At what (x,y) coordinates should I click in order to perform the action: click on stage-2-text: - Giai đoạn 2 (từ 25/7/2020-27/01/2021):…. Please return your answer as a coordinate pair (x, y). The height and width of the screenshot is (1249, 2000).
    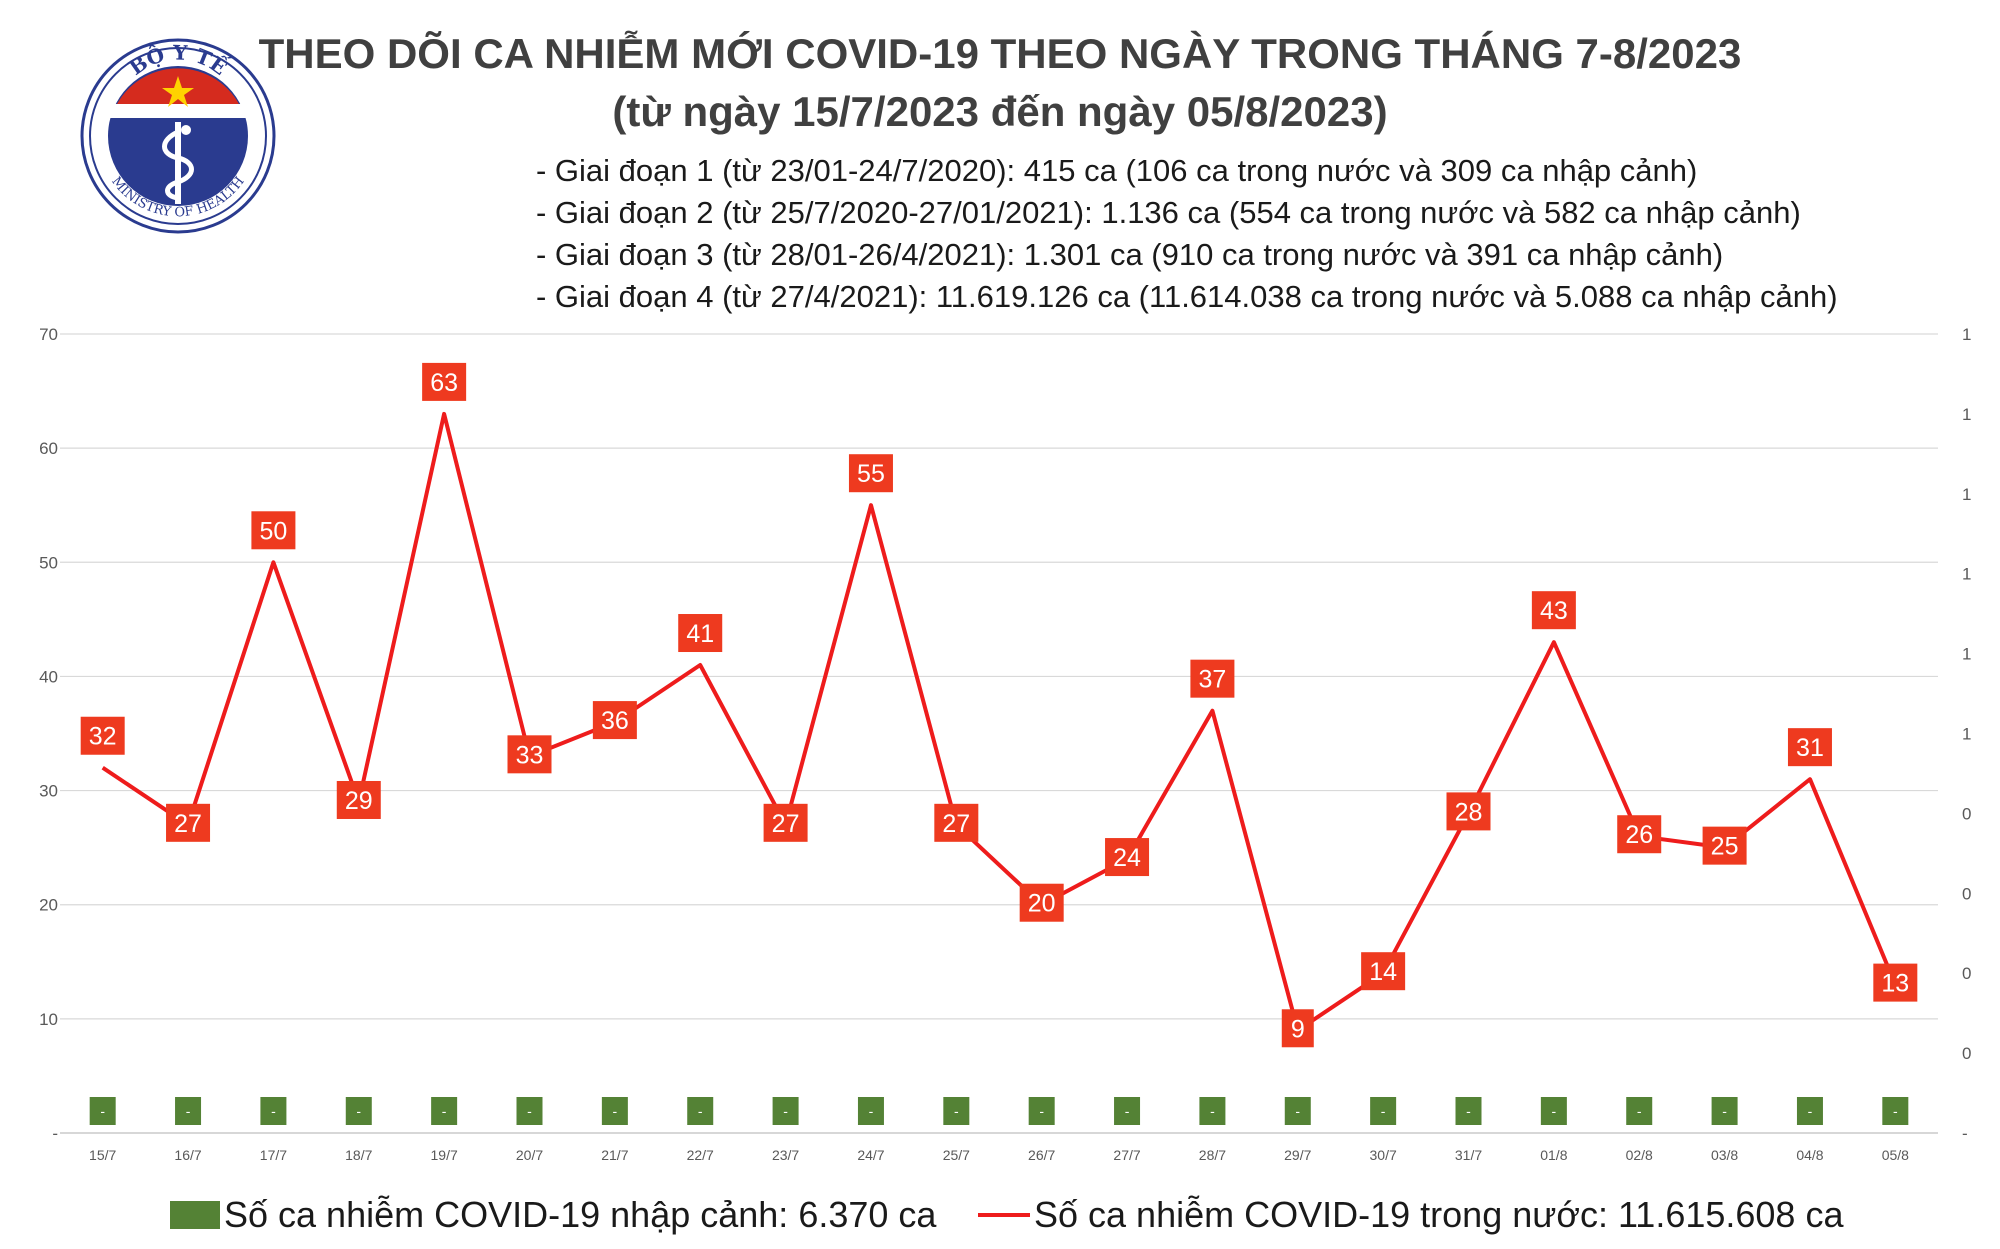
    Looking at the image, I should click on (1168, 212).